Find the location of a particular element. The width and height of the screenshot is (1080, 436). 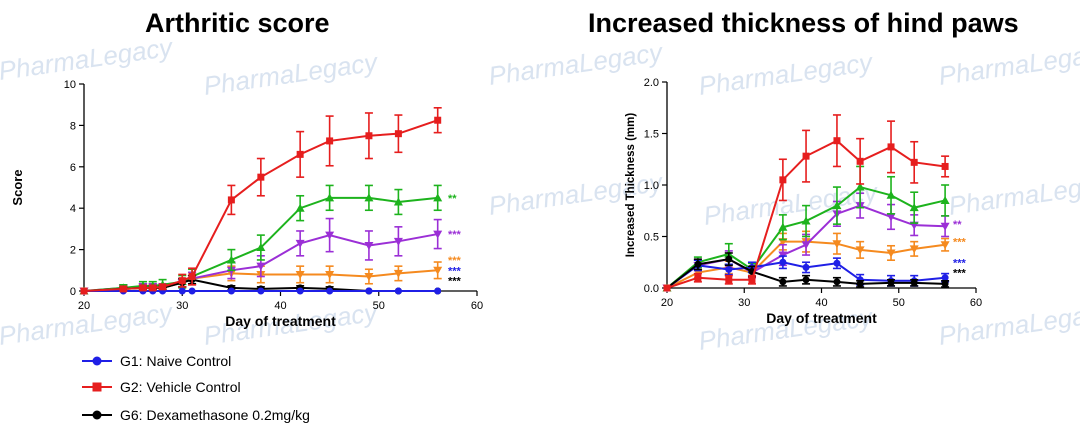

x-axis-label: Day of treatment is located at coordinates (280, 321).